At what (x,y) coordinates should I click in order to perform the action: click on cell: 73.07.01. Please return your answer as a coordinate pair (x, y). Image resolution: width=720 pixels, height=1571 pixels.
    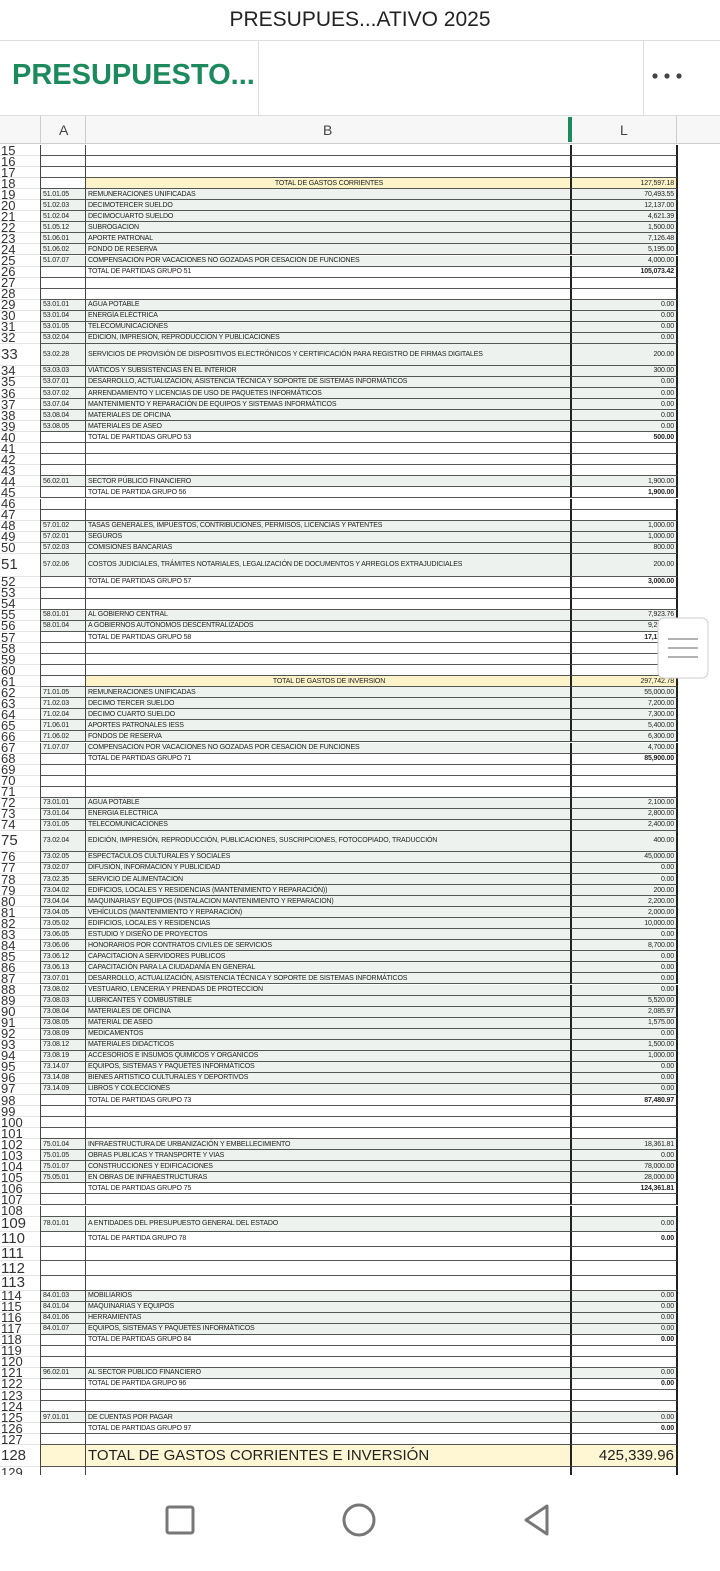
    Looking at the image, I should click on (62, 979).